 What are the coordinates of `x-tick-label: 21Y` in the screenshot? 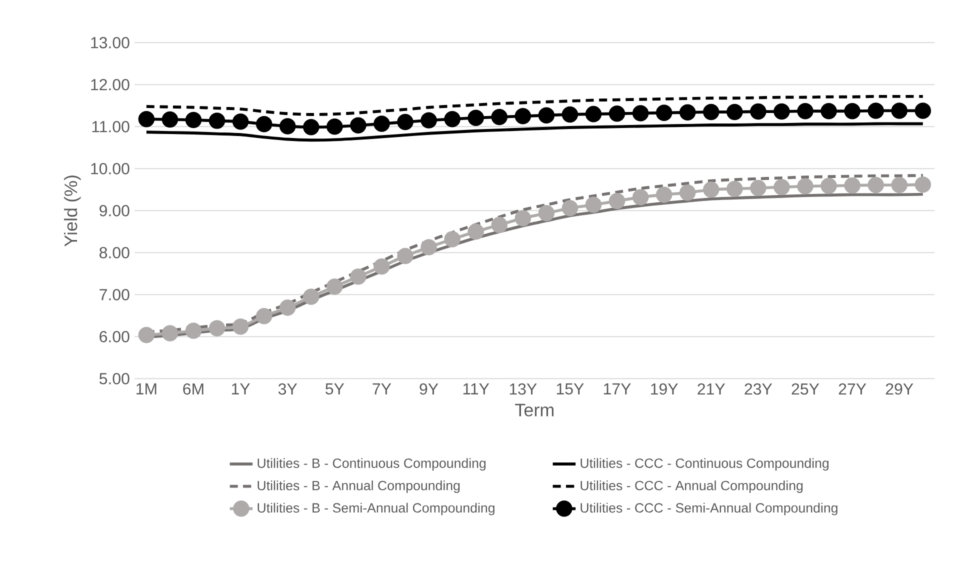 It's located at (711, 389).